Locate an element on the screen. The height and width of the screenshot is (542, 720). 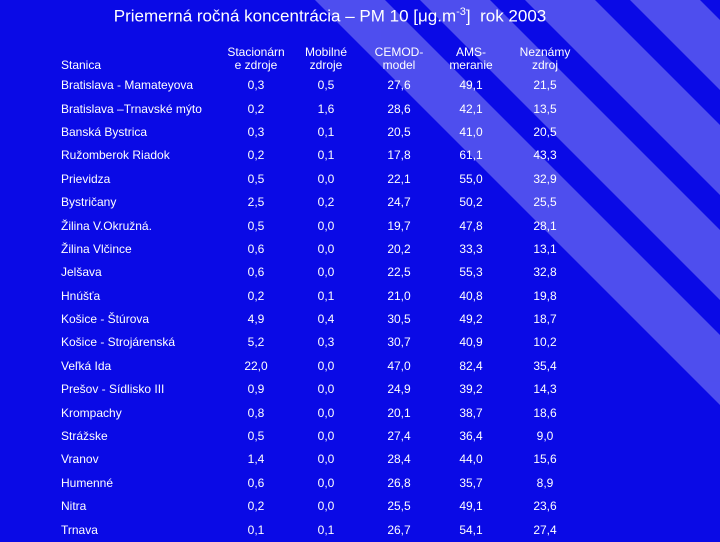
table-row: Žilina Vlčince 0,6 0,0 20,2 33,3 13,1 is located at coordinates (292, 249).